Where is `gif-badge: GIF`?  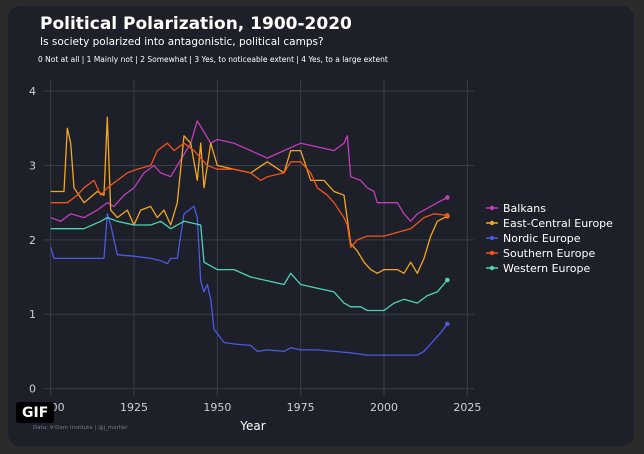
gif-badge: GIF is located at coordinates (35, 412).